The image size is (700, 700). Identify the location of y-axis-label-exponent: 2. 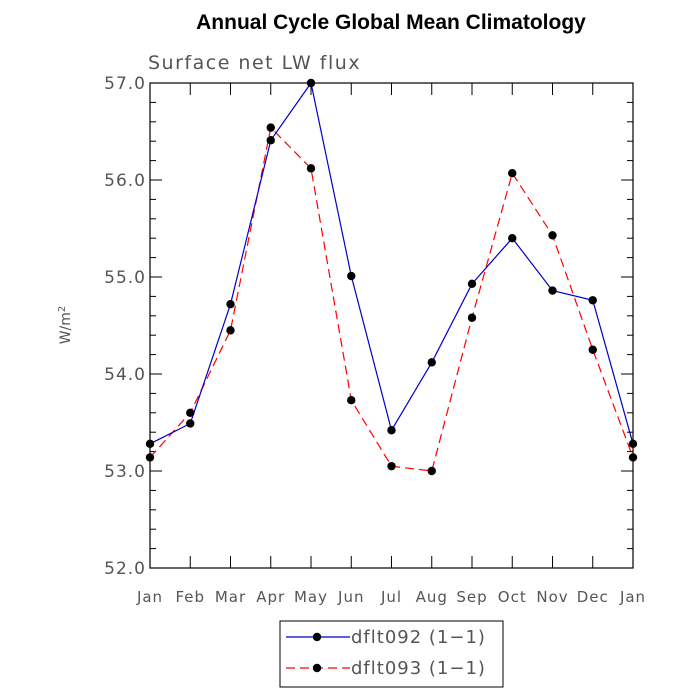
(62, 309).